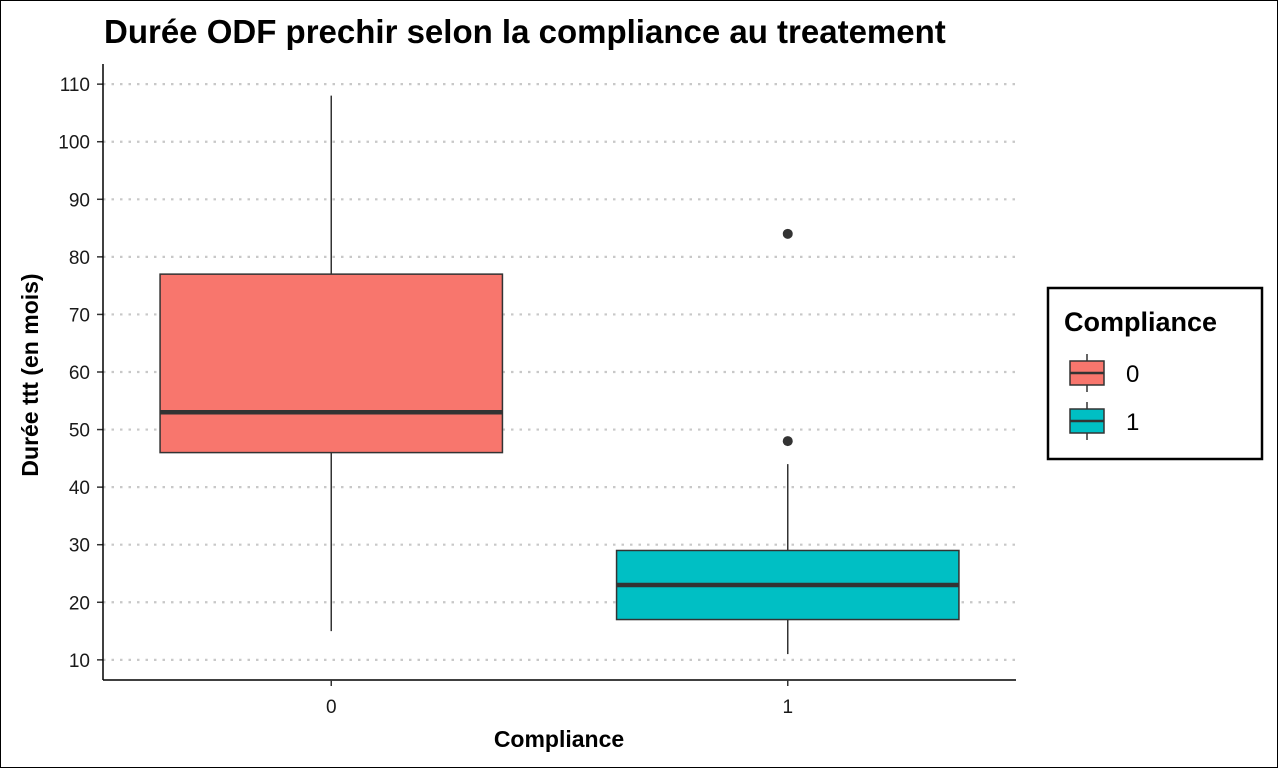 Image resolution: width=1278 pixels, height=768 pixels. Describe the element at coordinates (79, 258) in the screenshot. I see `y-tick-label-80: 80` at that location.